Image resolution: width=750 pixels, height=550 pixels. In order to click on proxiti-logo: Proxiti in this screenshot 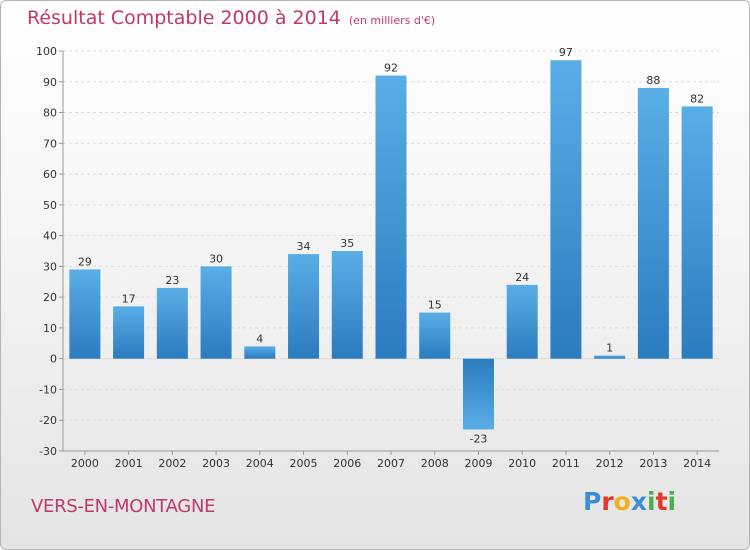, I will do `click(629, 501)`.